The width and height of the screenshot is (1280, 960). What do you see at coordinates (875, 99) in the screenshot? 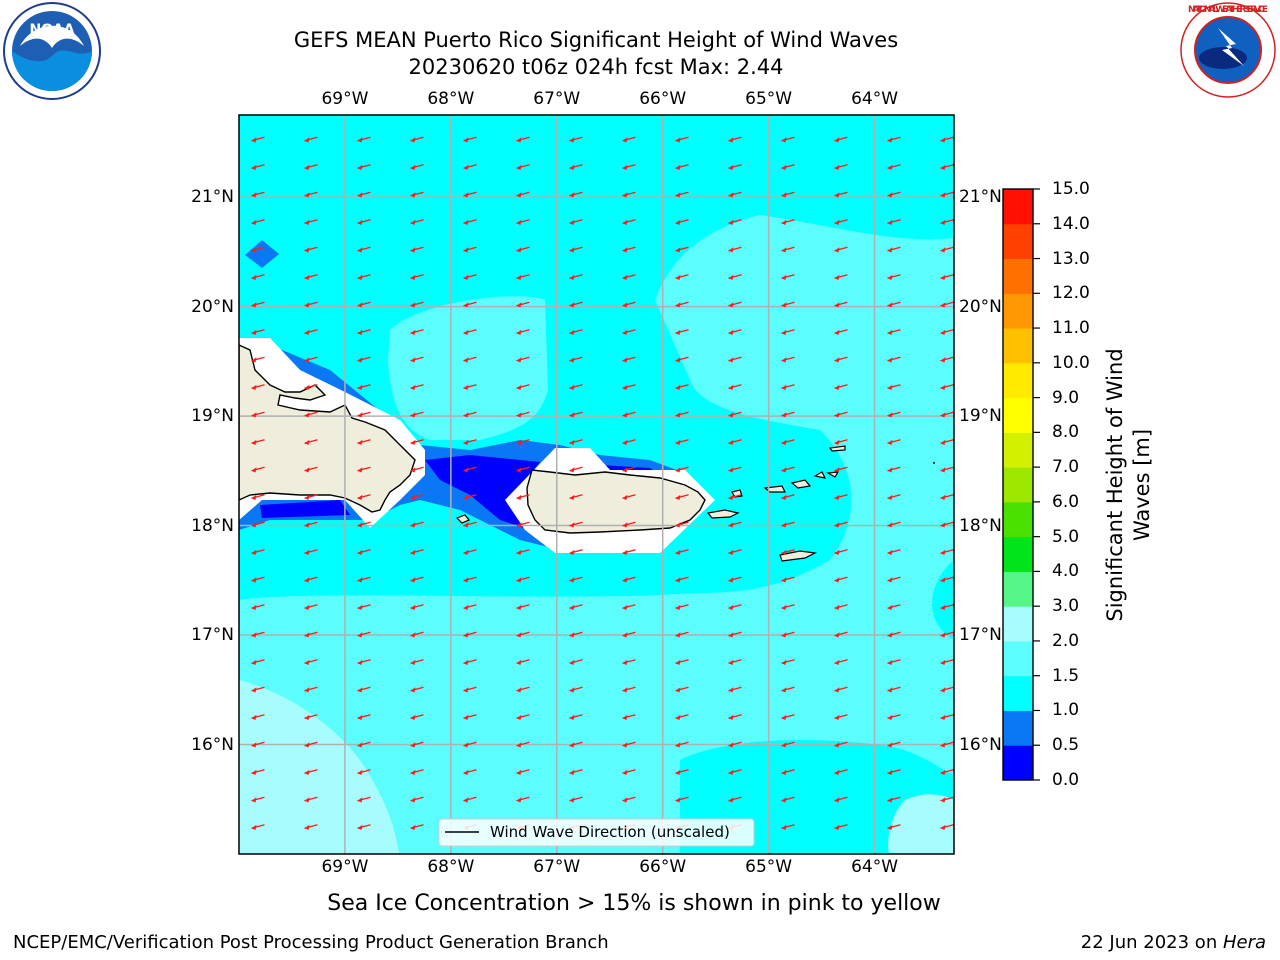
I see `lon-tick-label: 64°W` at bounding box center [875, 99].